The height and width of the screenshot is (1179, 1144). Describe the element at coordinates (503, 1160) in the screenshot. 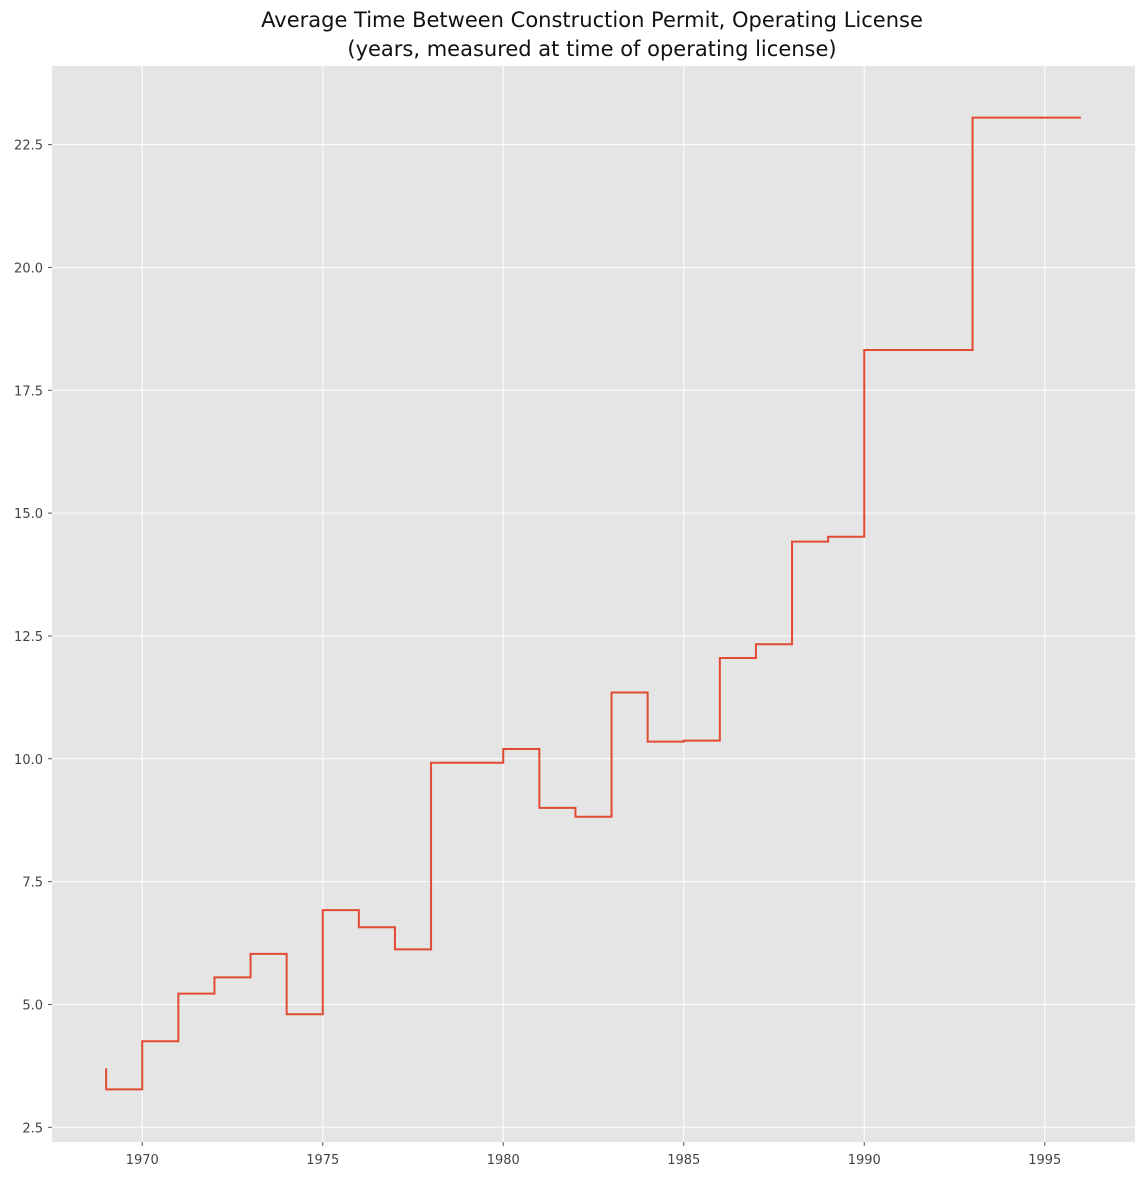

I see `x-tick-label: 1980` at that location.